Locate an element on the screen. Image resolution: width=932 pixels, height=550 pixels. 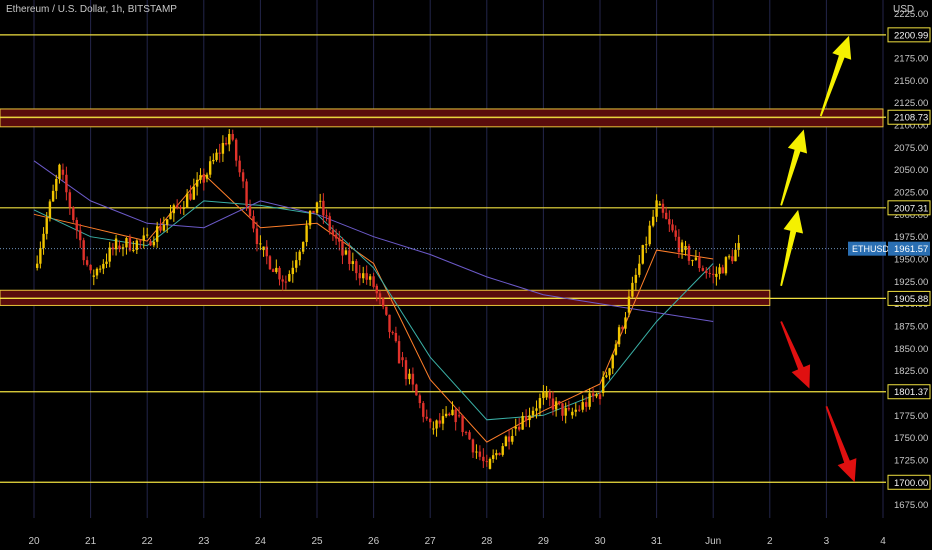
x-tick-label: 30 is located at coordinates (600, 541).